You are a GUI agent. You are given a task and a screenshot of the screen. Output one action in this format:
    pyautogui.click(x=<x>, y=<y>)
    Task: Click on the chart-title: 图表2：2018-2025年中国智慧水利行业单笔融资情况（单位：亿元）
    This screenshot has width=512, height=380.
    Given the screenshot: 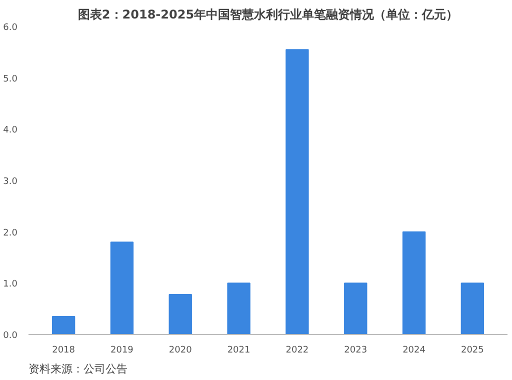 What is the action you would take?
    pyautogui.click(x=268, y=15)
    